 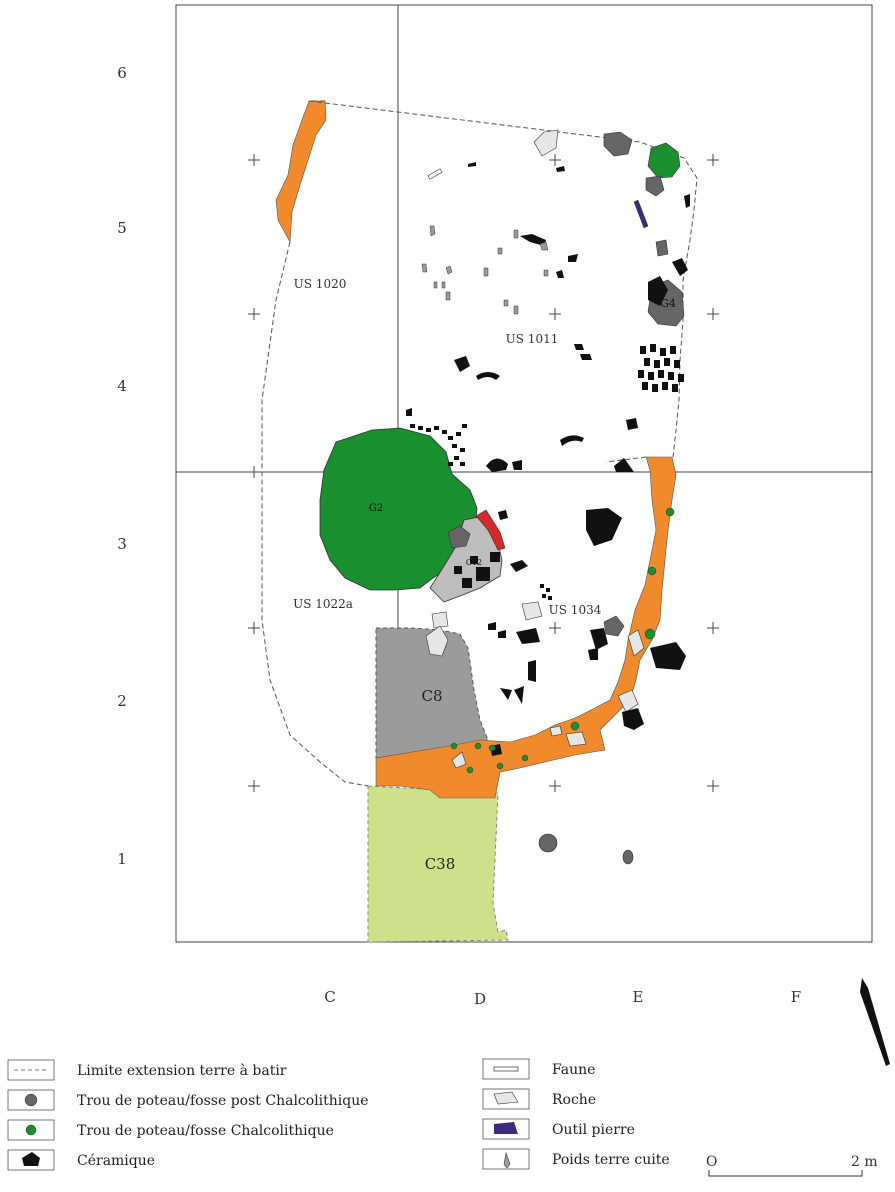 What do you see at coordinates (323, 604) in the screenshot?
I see `label-us-1022a: US 1022a` at bounding box center [323, 604].